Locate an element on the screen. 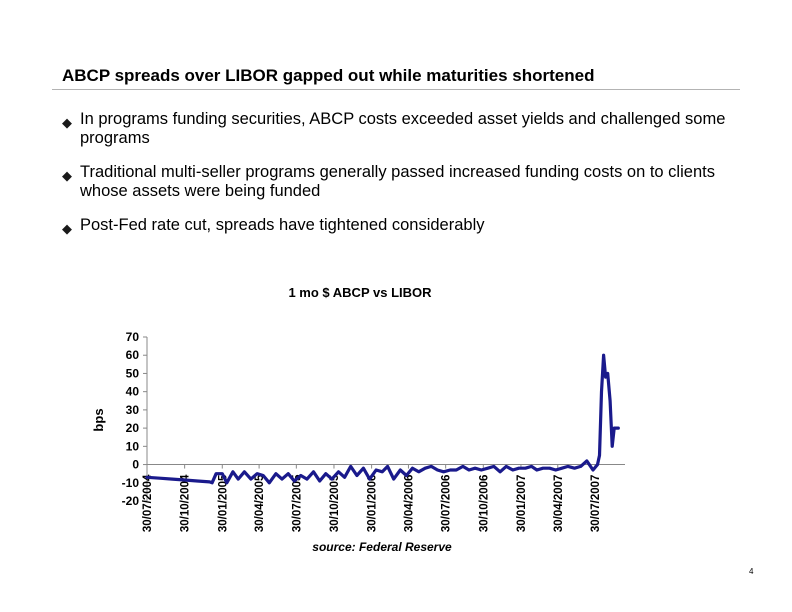 The height and width of the screenshot is (612, 792). x-tick-label: 30/07/2006 is located at coordinates (447, 504).